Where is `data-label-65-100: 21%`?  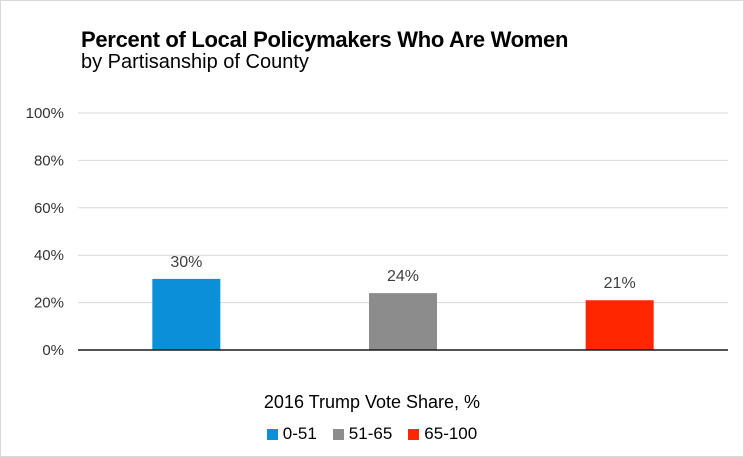
data-label-65-100: 21% is located at coordinates (620, 283).